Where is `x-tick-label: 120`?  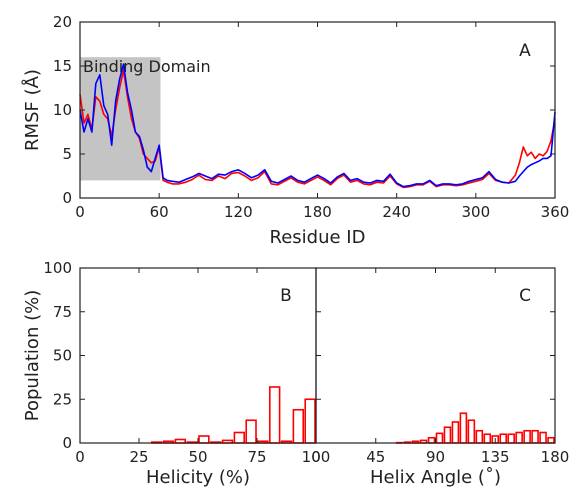
x-tick-label: 120 is located at coordinates (238, 212).